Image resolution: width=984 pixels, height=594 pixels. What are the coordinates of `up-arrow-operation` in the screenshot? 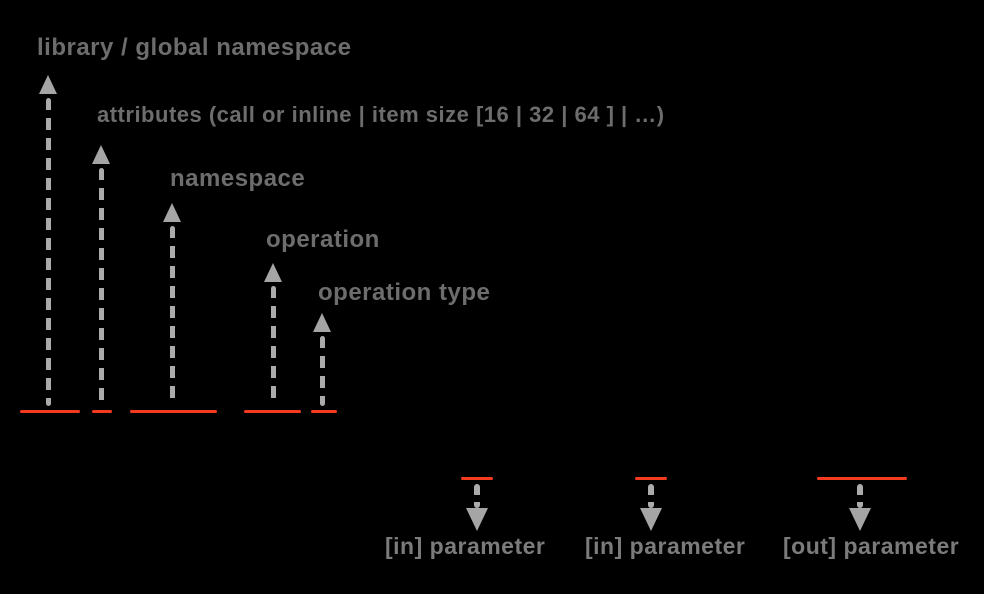 It's located at (273, 334).